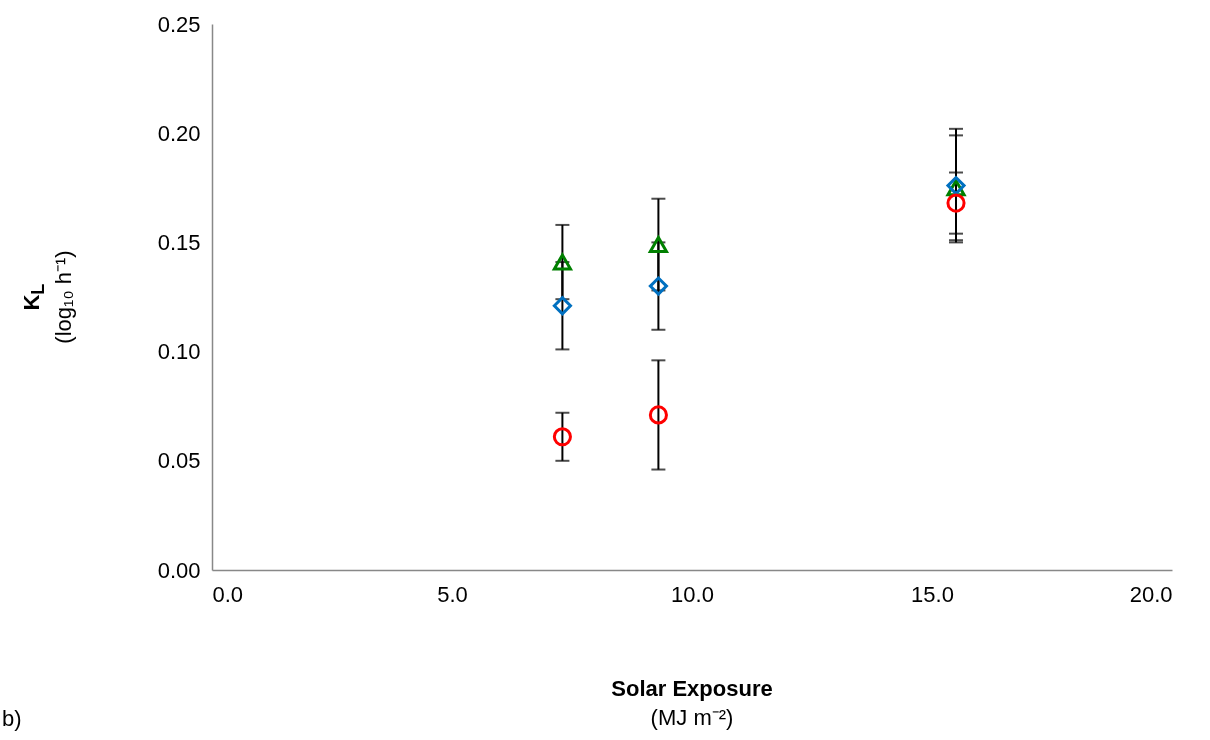  I want to click on text: b), so click(12, 719).